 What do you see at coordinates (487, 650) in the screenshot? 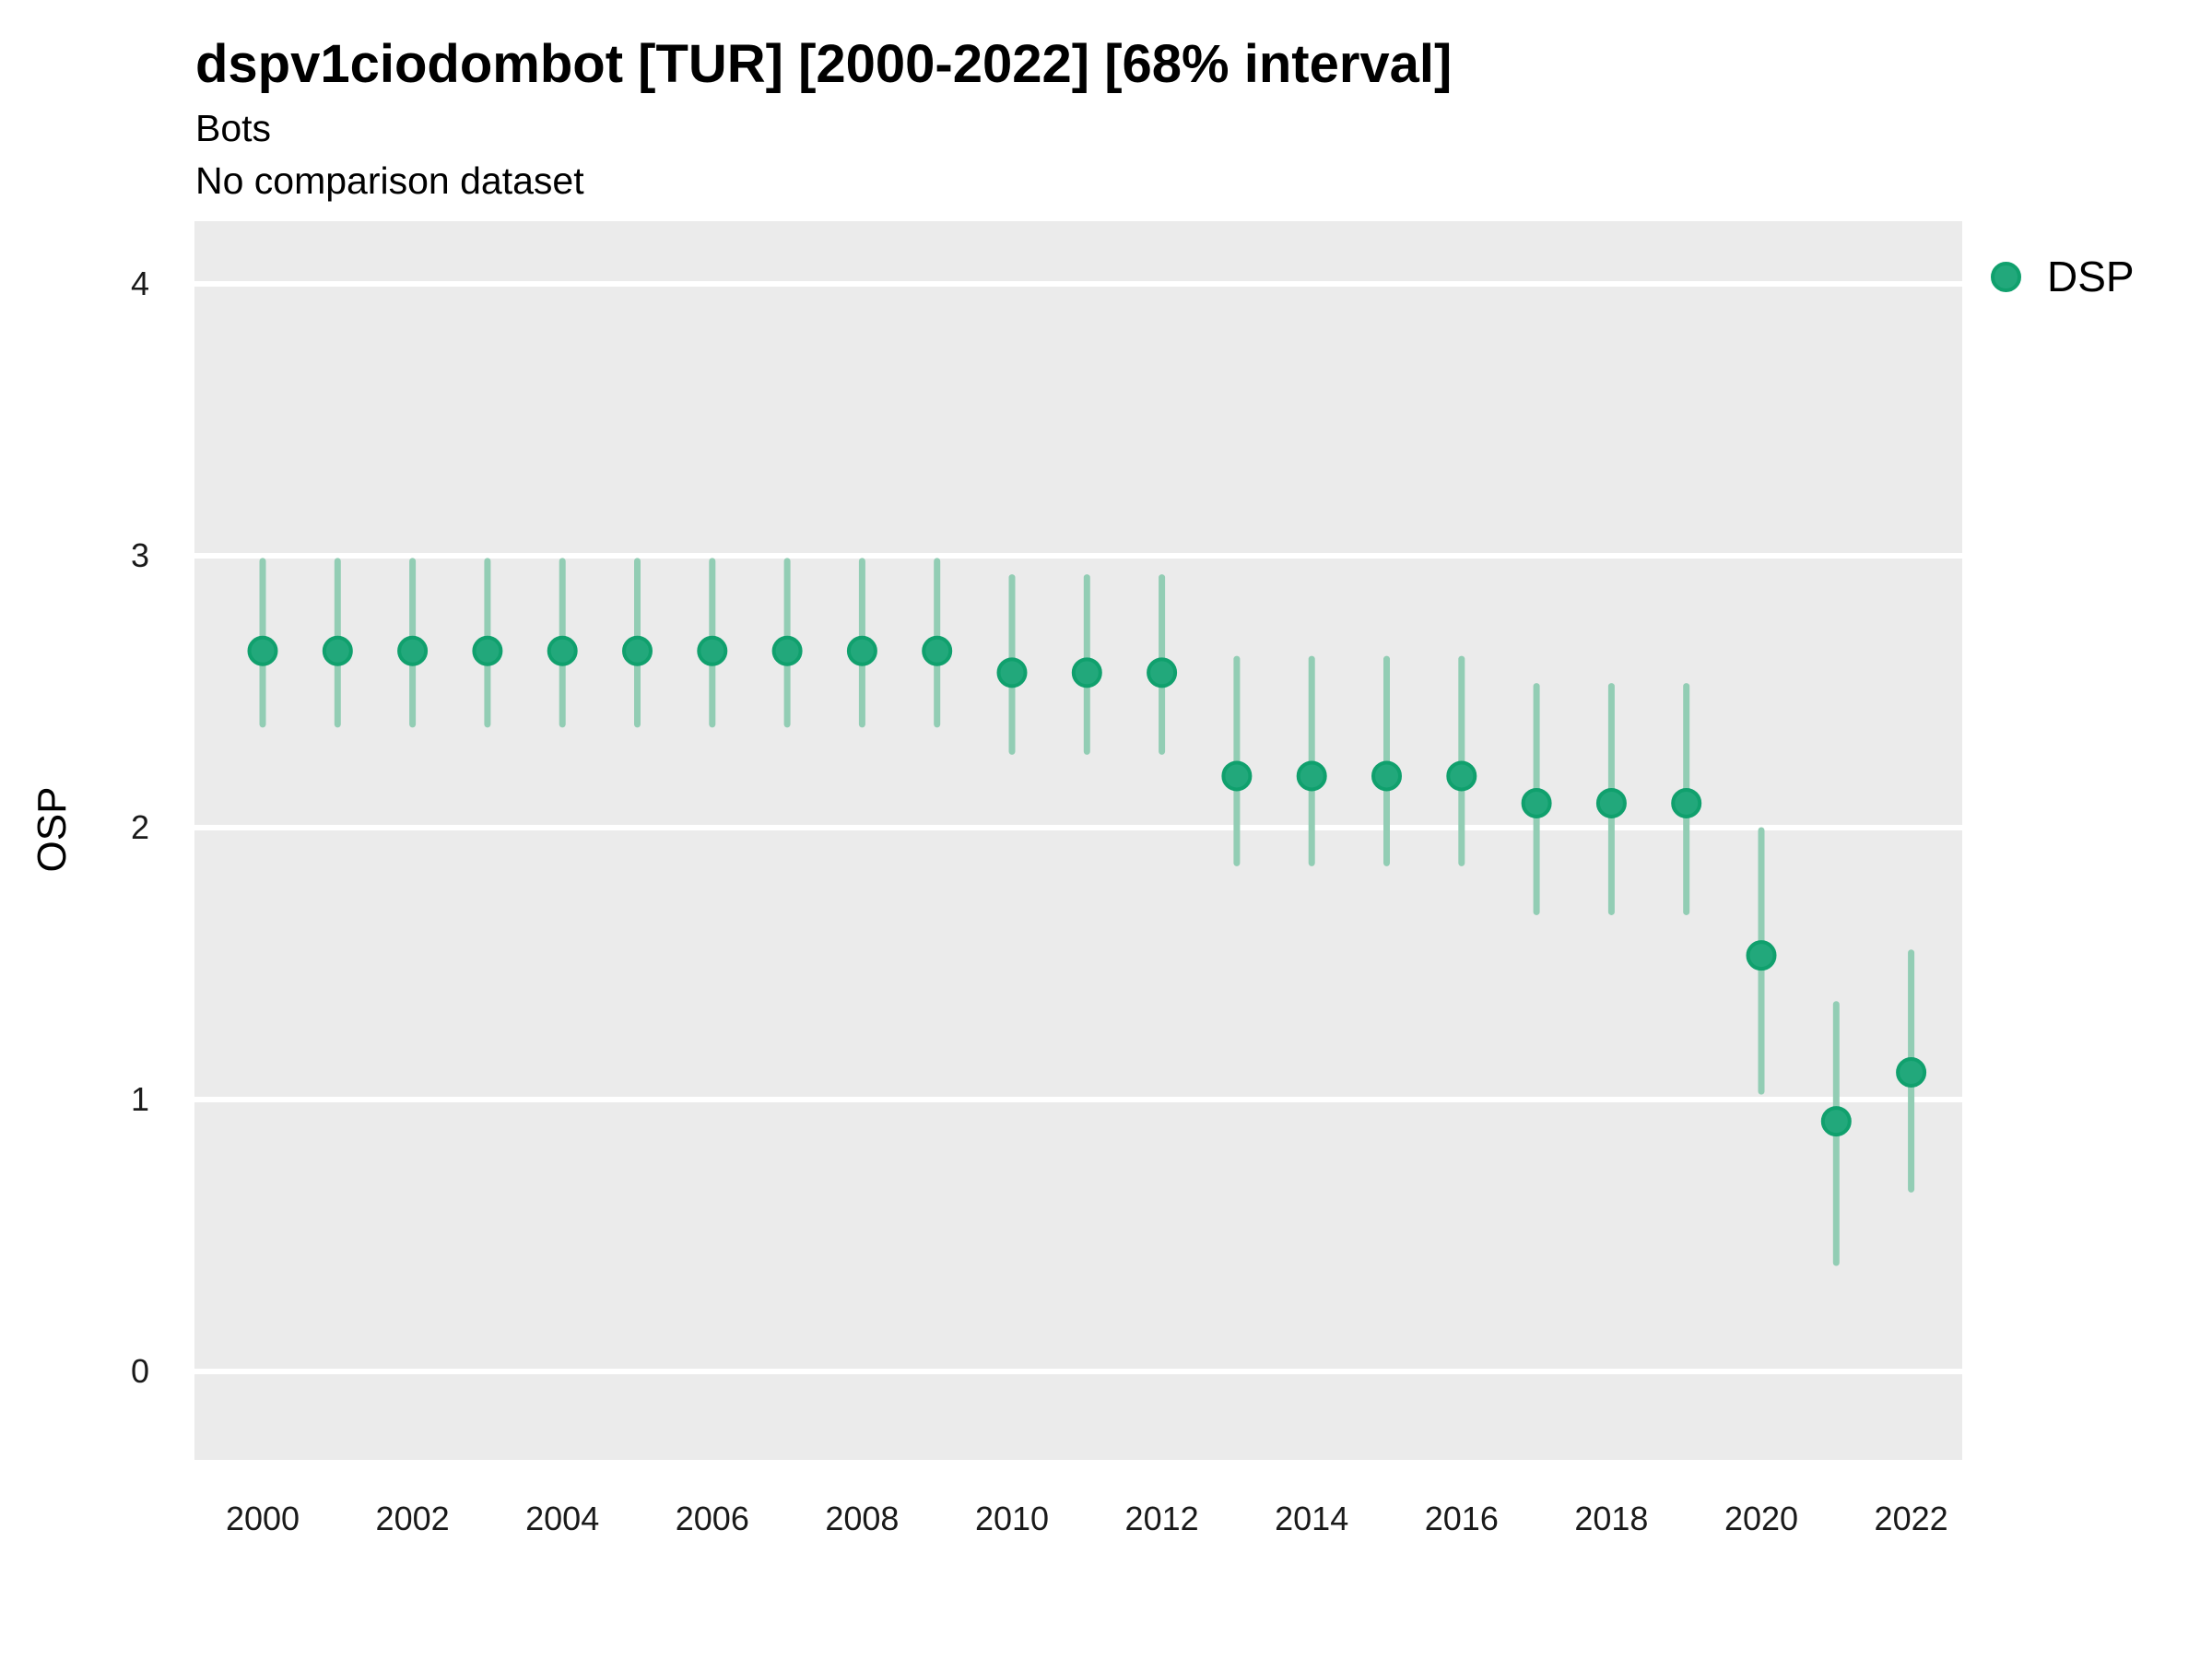
I see `data-point-2003` at bounding box center [487, 650].